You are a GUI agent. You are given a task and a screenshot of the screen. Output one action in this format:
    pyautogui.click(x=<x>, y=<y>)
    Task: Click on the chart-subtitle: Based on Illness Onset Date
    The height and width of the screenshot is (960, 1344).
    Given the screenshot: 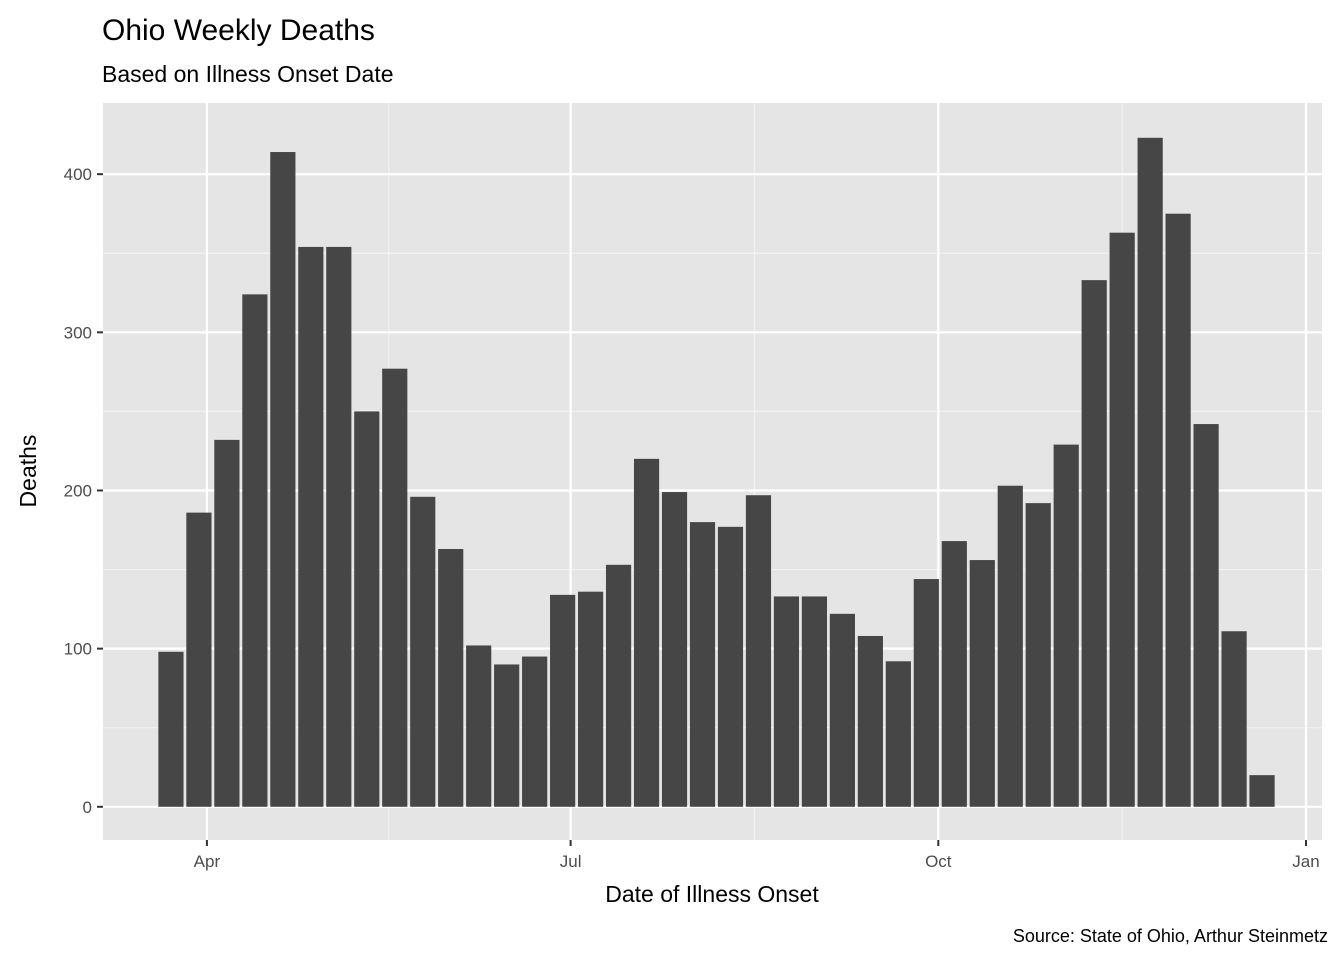 What is the action you would take?
    pyautogui.click(x=248, y=74)
    